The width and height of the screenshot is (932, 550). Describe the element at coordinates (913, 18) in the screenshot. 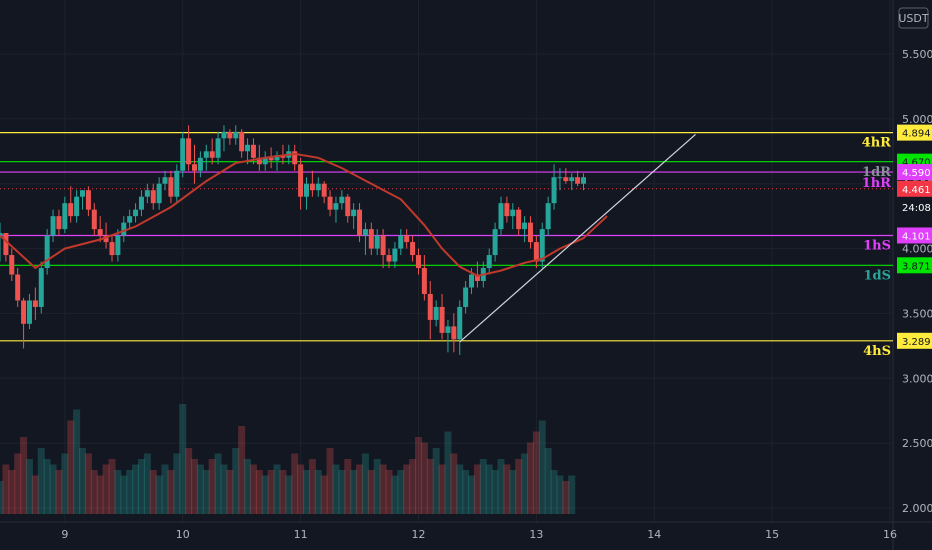

I see `currency-button: USDT` at that location.